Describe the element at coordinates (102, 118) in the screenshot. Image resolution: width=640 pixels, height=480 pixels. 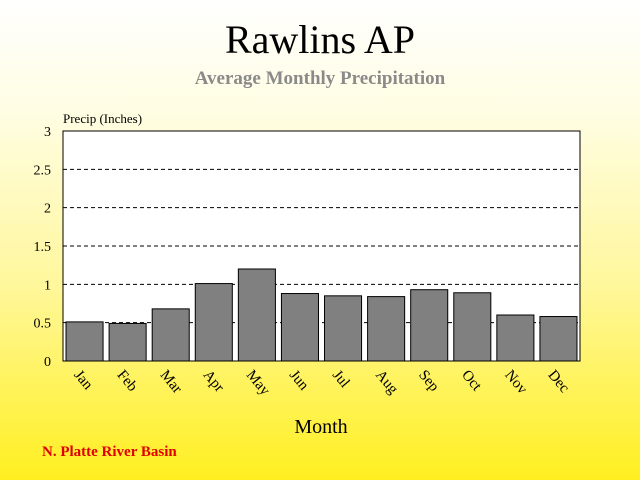
I see `y-axis-label: Precip (Inches)` at that location.